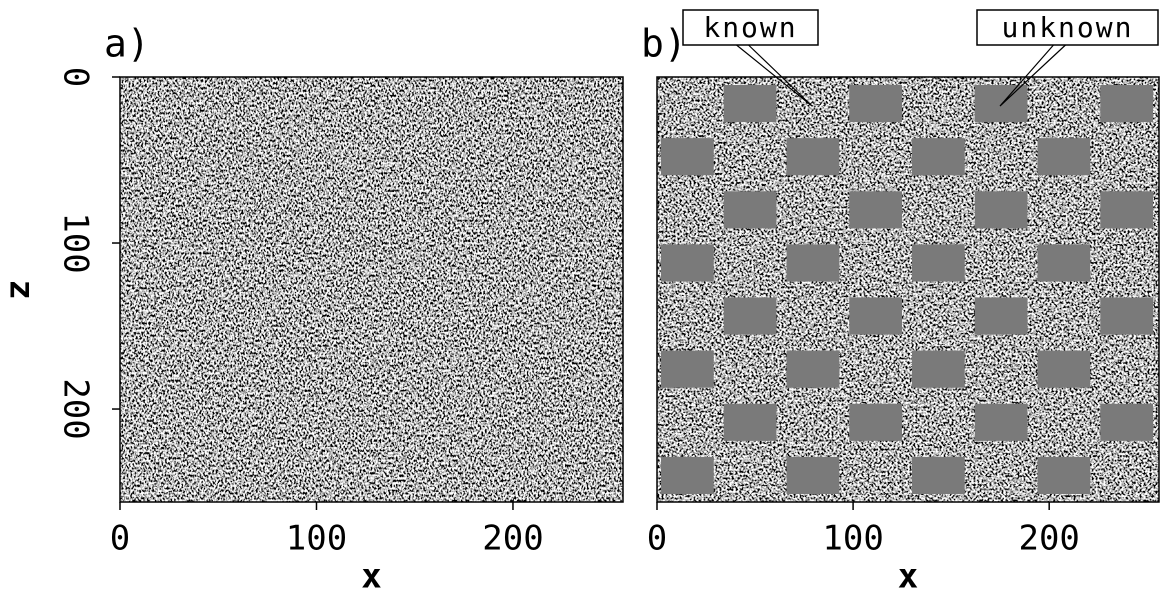 The image size is (1161, 593). What do you see at coordinates (76, 408) in the screenshot?
I see `y-tick-label: 200` at bounding box center [76, 408].